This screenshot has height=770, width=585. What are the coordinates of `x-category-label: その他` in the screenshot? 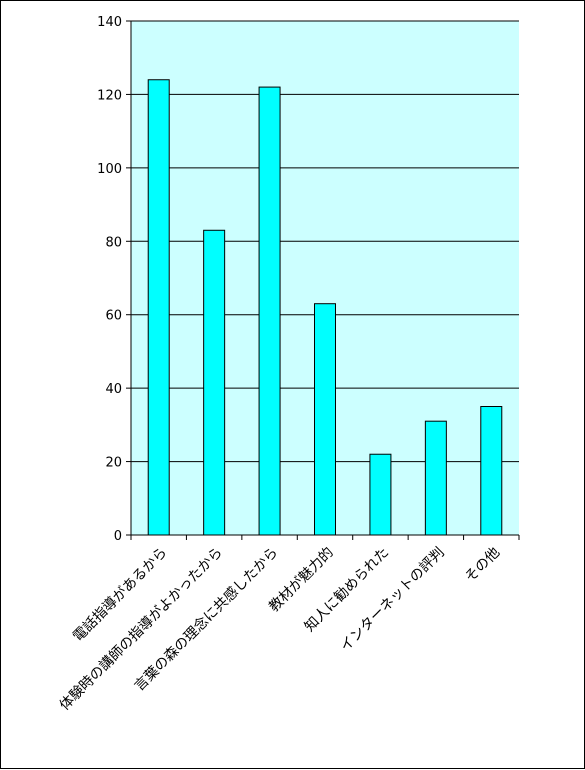 It's located at (482, 565).